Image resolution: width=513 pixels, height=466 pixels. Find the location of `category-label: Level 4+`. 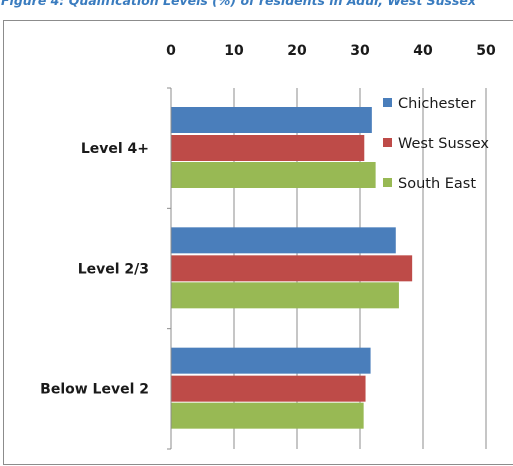

category-label: Level 4+ is located at coordinates (115, 149).